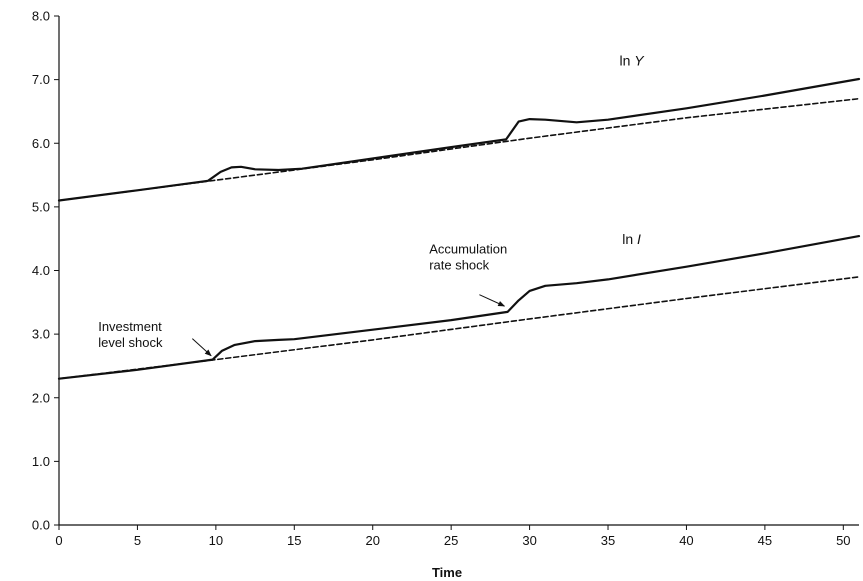  I want to click on annotation-text: level shock, so click(130, 342).